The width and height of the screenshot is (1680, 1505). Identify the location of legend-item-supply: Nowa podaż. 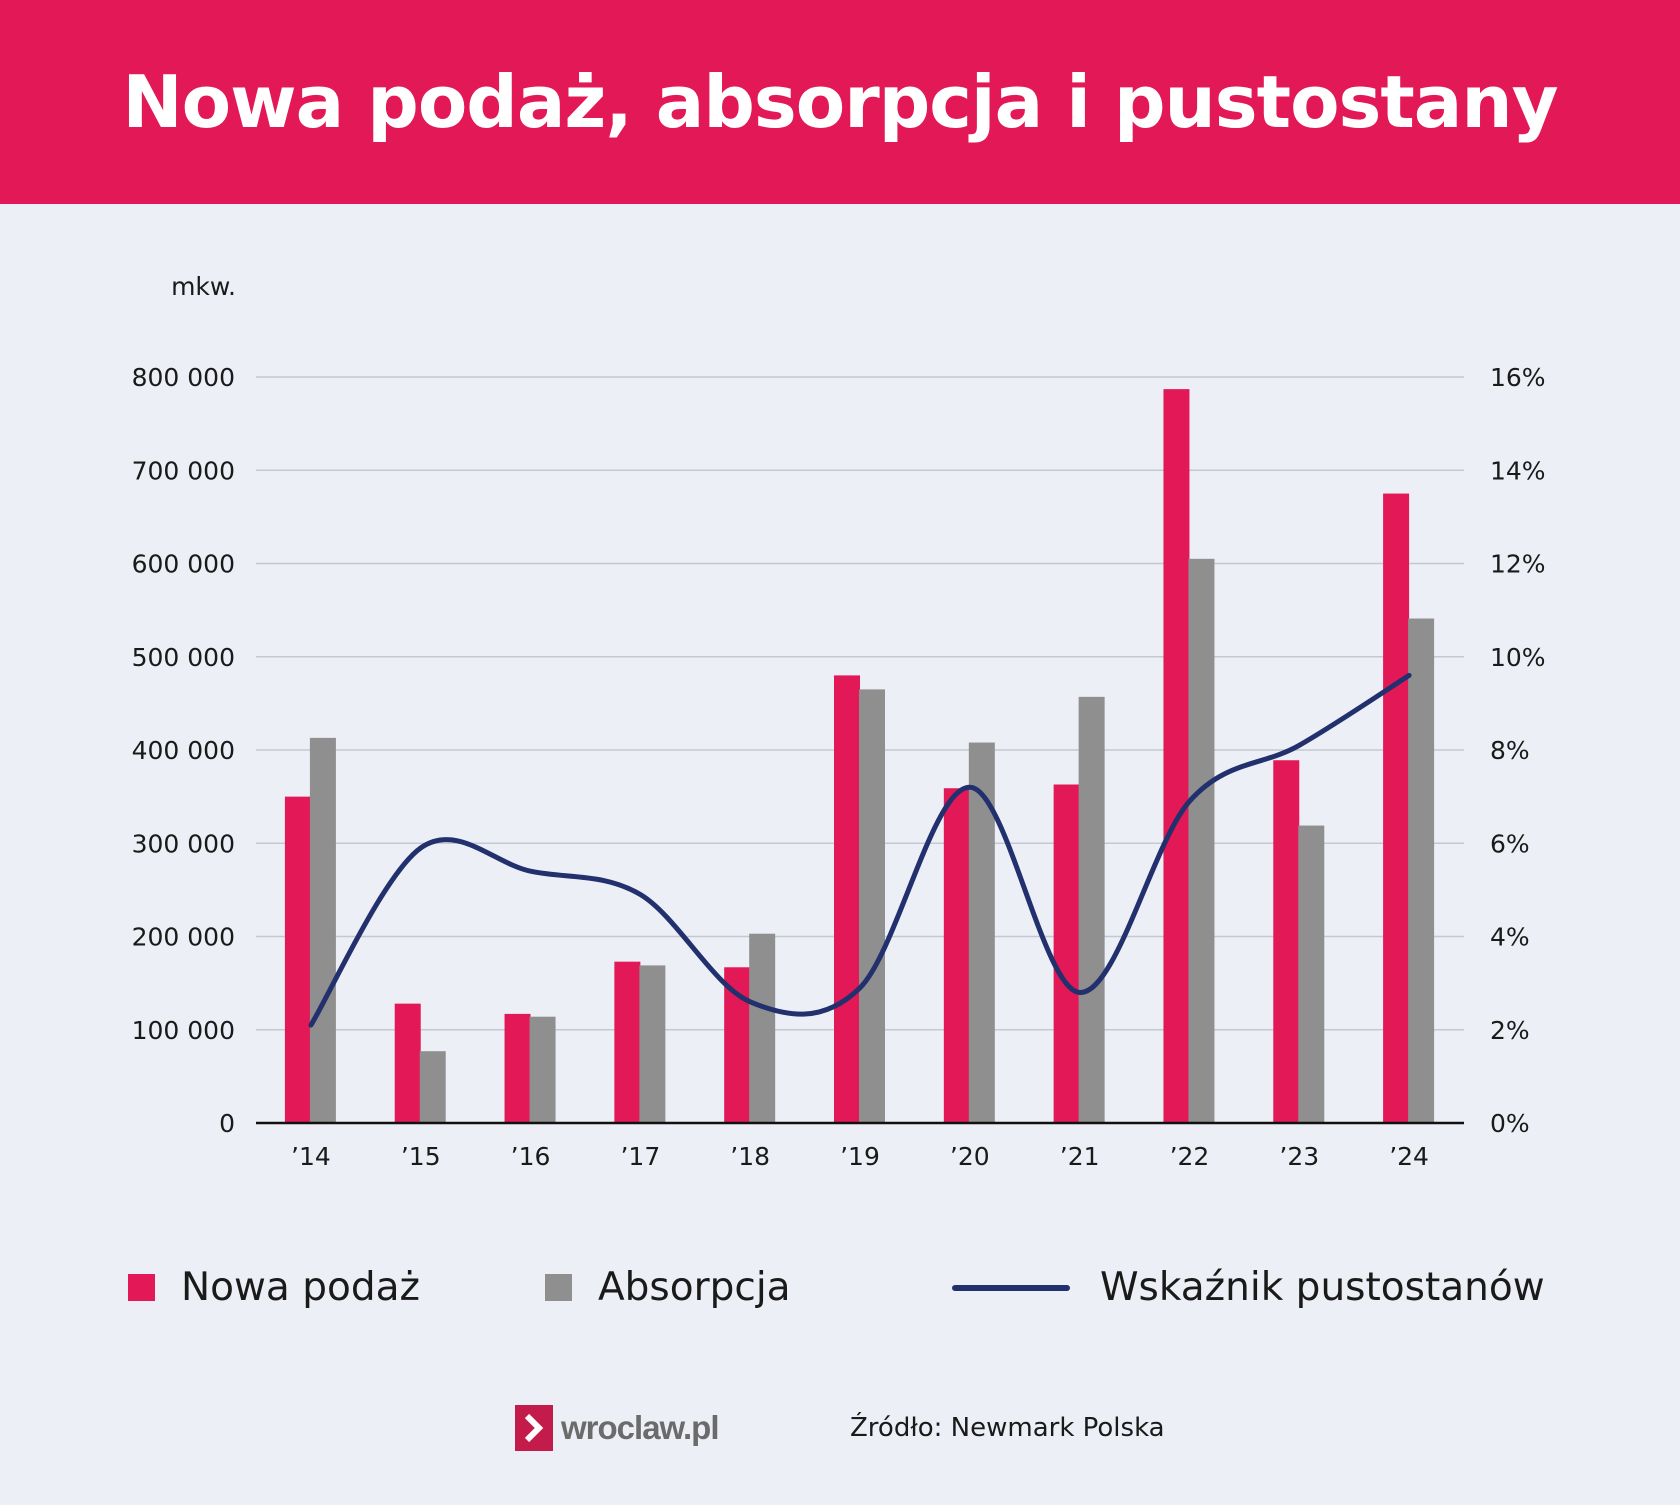
(274, 1287).